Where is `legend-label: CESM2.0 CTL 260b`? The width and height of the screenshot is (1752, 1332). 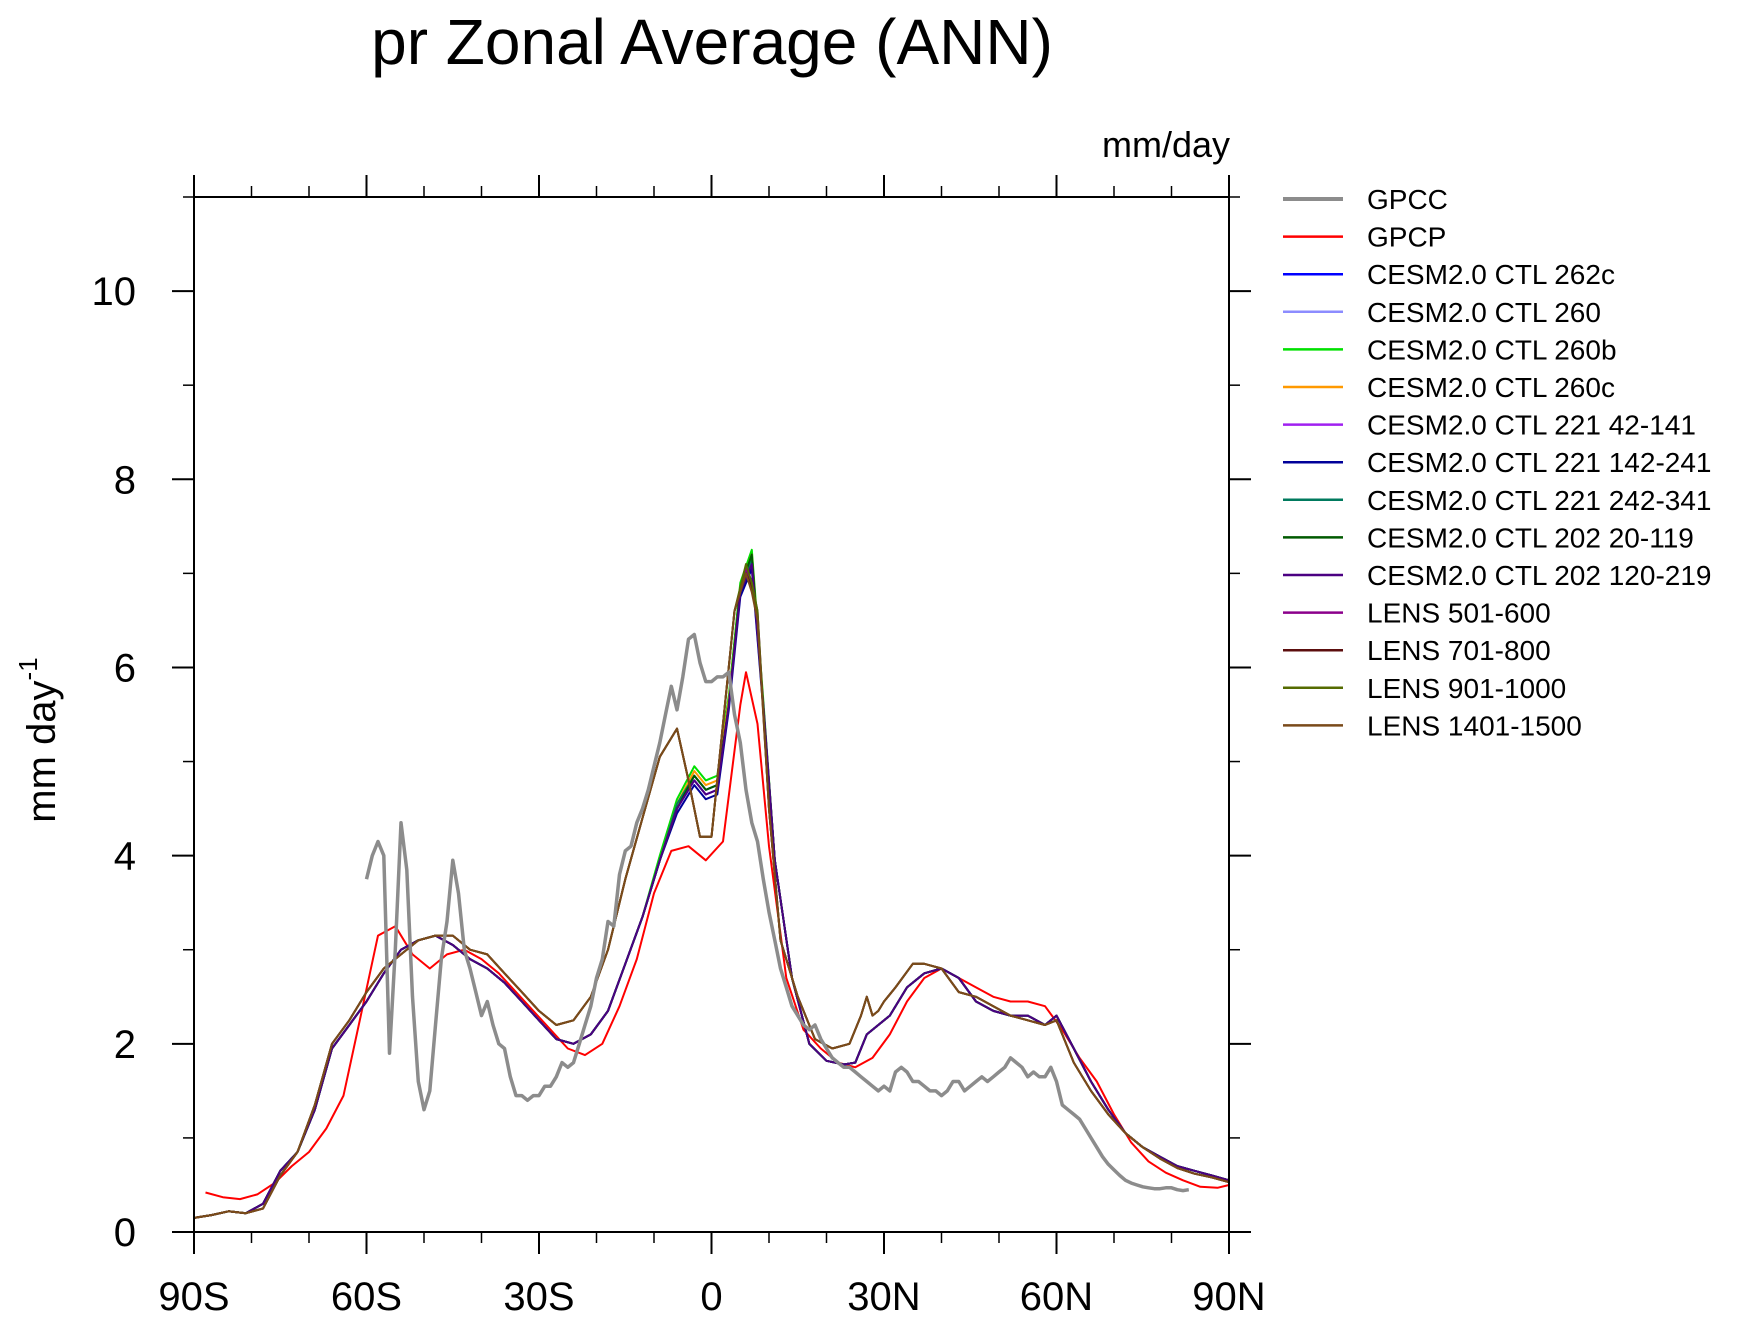
legend-label: CESM2.0 CTL 260b is located at coordinates (1492, 349).